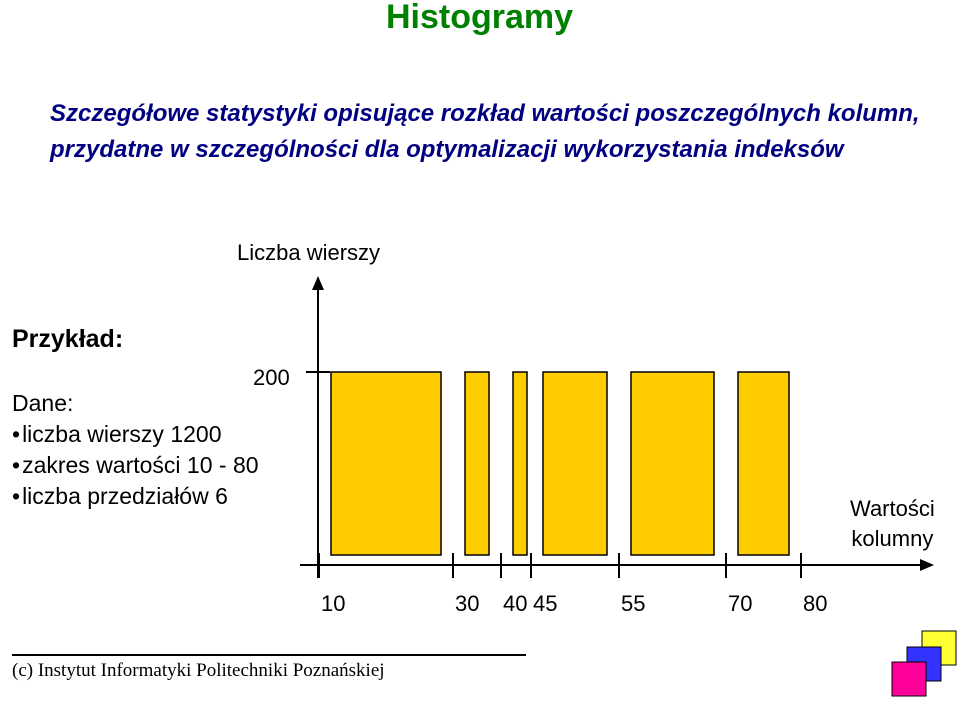 Image resolution: width=959 pixels, height=702 pixels. Describe the element at coordinates (892, 508) in the screenshot. I see `x-axis-label-line: Wartości` at that location.